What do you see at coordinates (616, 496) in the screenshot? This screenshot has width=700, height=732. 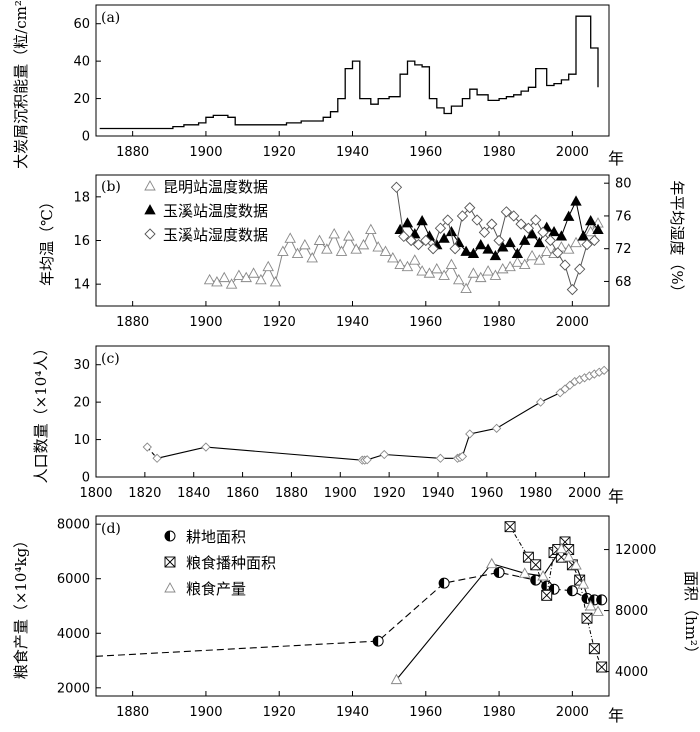 I see `panel-c-year-unit: 年` at bounding box center [616, 496].